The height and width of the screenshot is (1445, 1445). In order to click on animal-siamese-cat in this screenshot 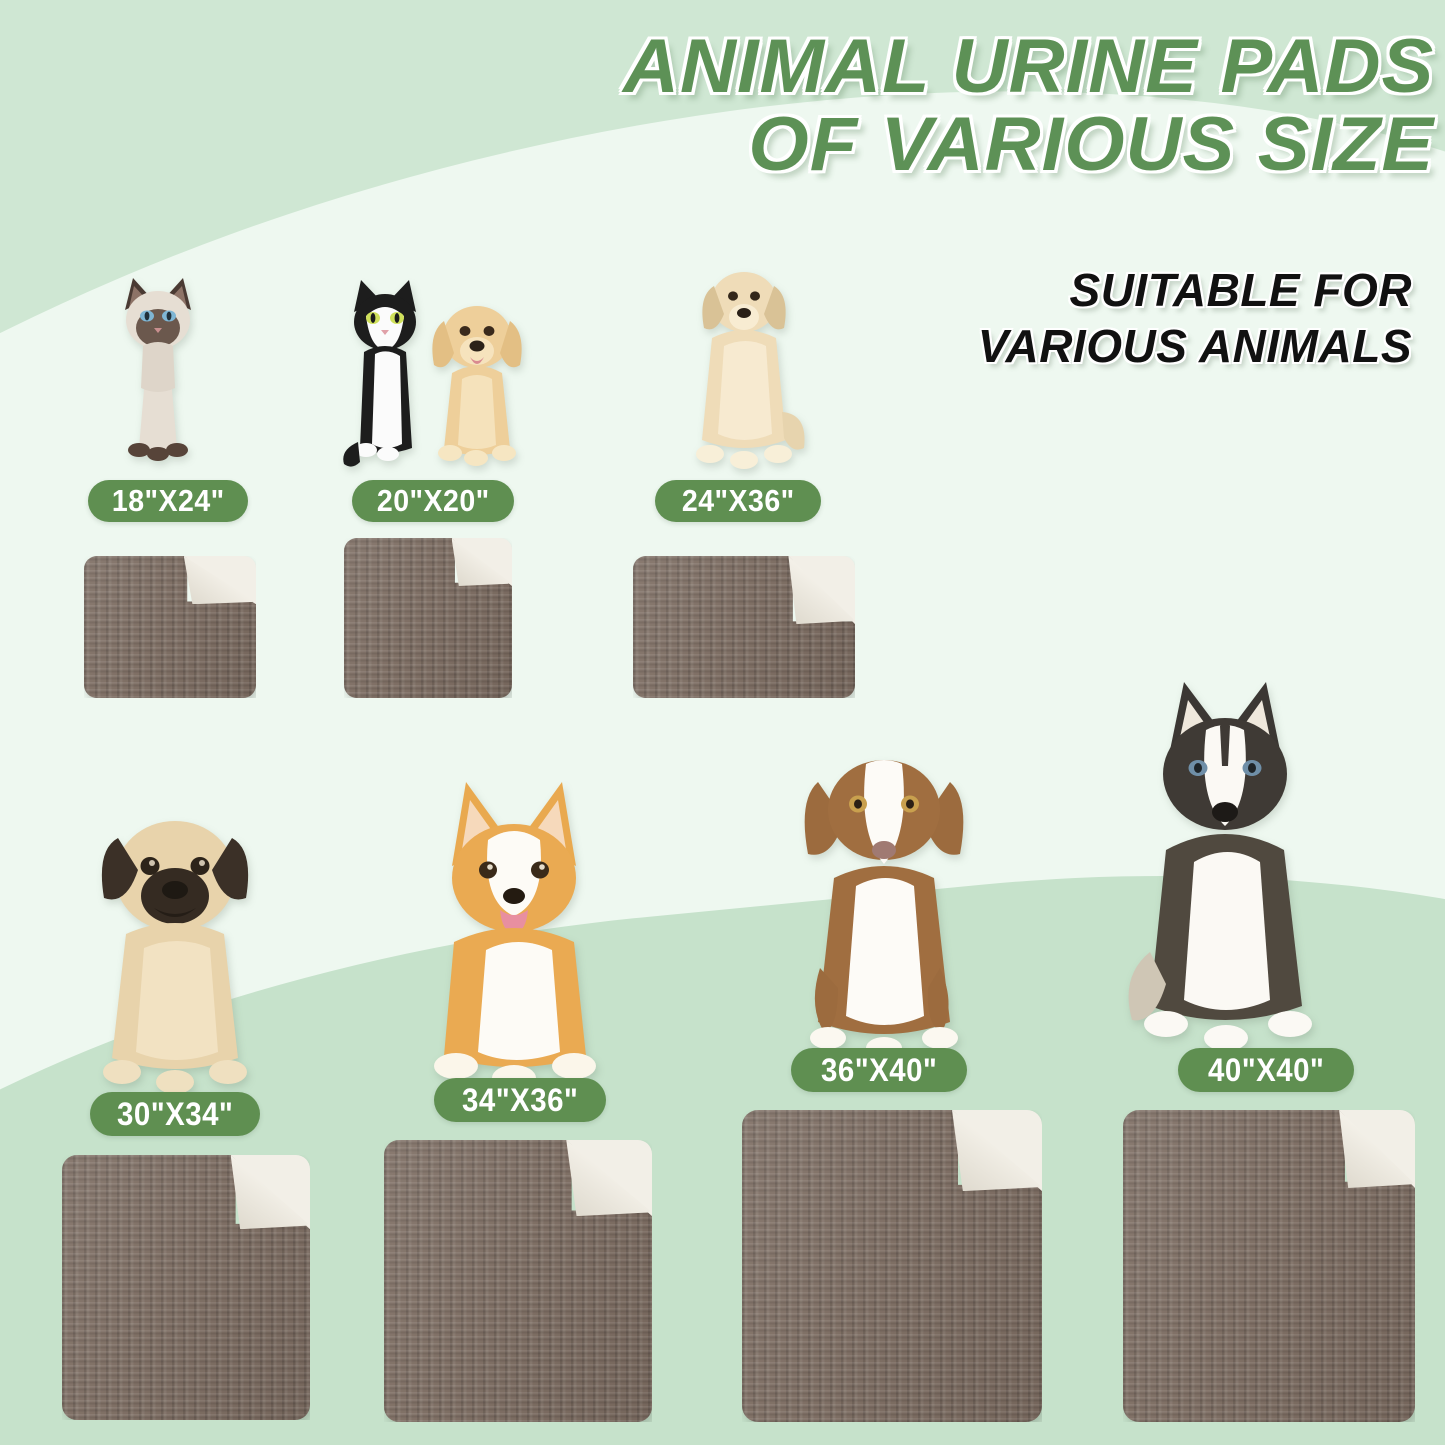, I will do `click(158, 368)`.